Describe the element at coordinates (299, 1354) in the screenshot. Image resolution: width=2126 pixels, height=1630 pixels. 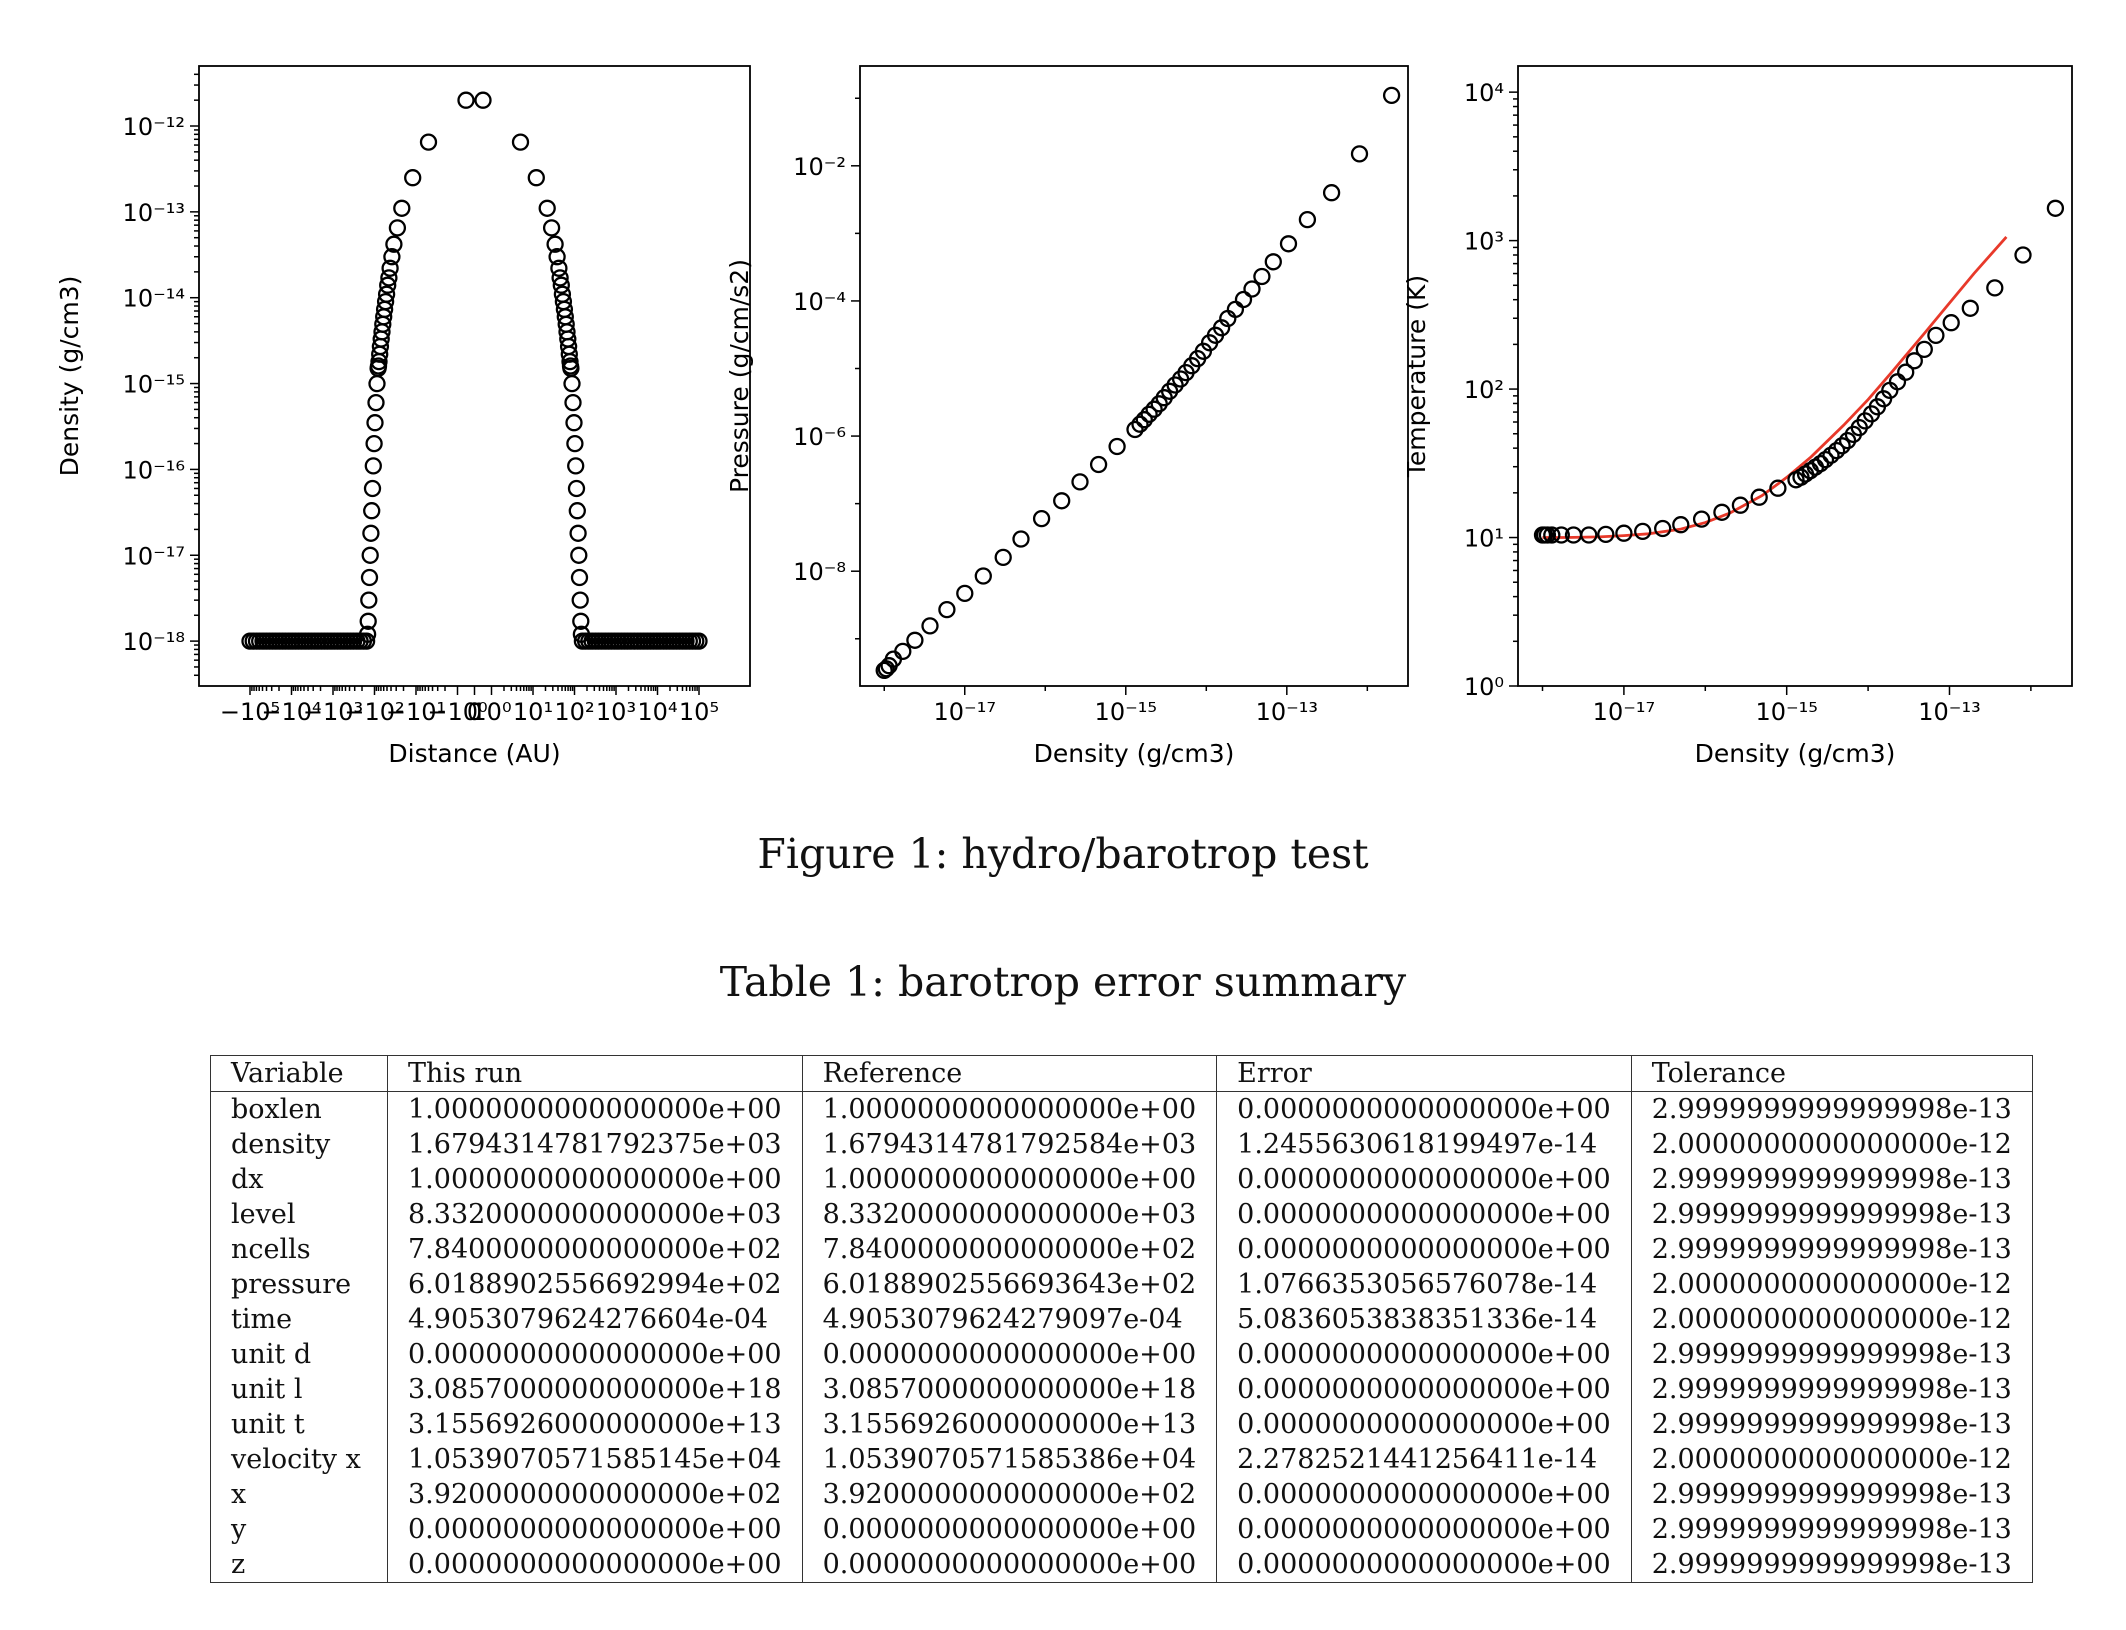
I see `table-cell: unit d` at that location.